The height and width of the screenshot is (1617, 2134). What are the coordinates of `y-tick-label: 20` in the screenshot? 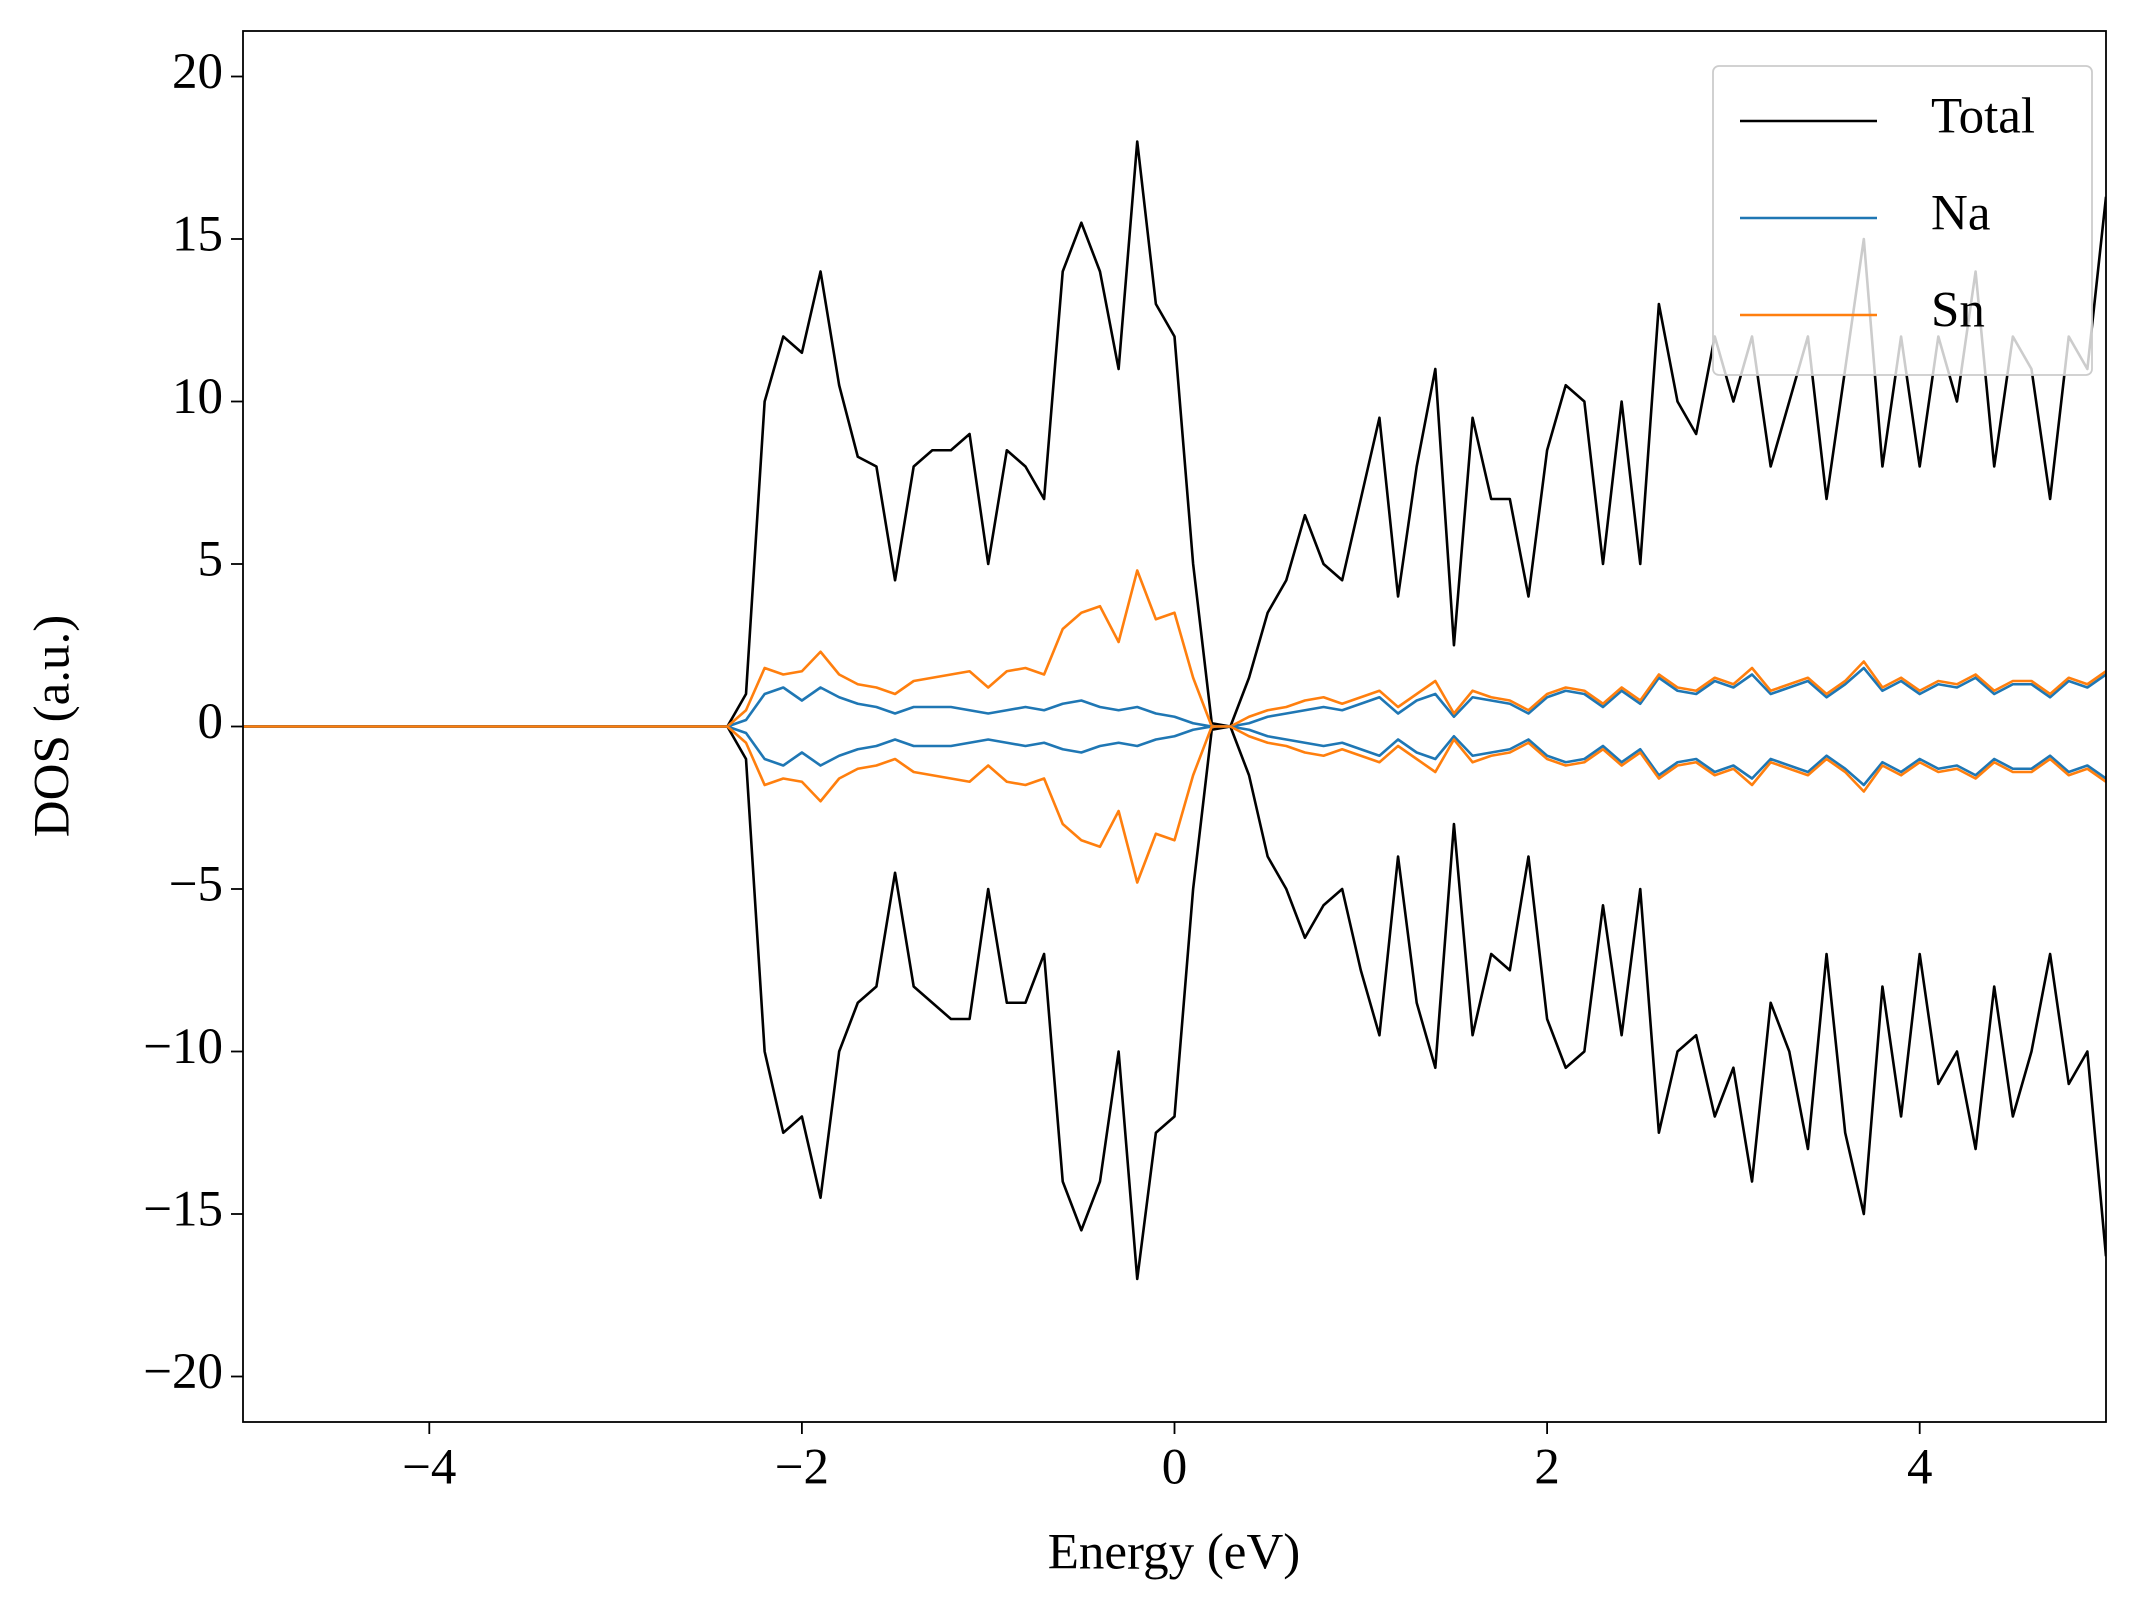 It's located at (197, 72).